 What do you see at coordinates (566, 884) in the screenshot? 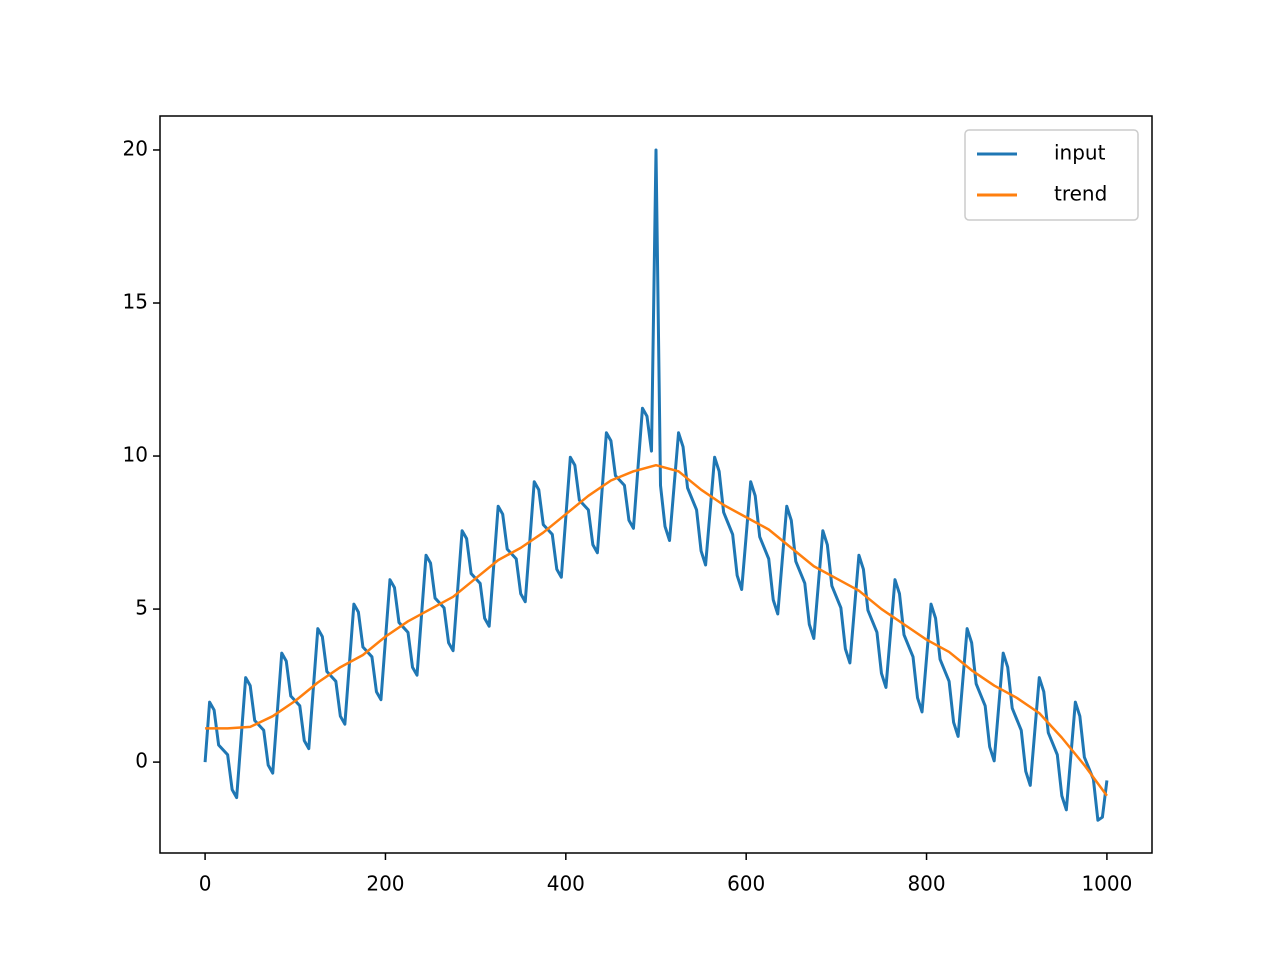
I see `x-tick-label: 400` at bounding box center [566, 884].